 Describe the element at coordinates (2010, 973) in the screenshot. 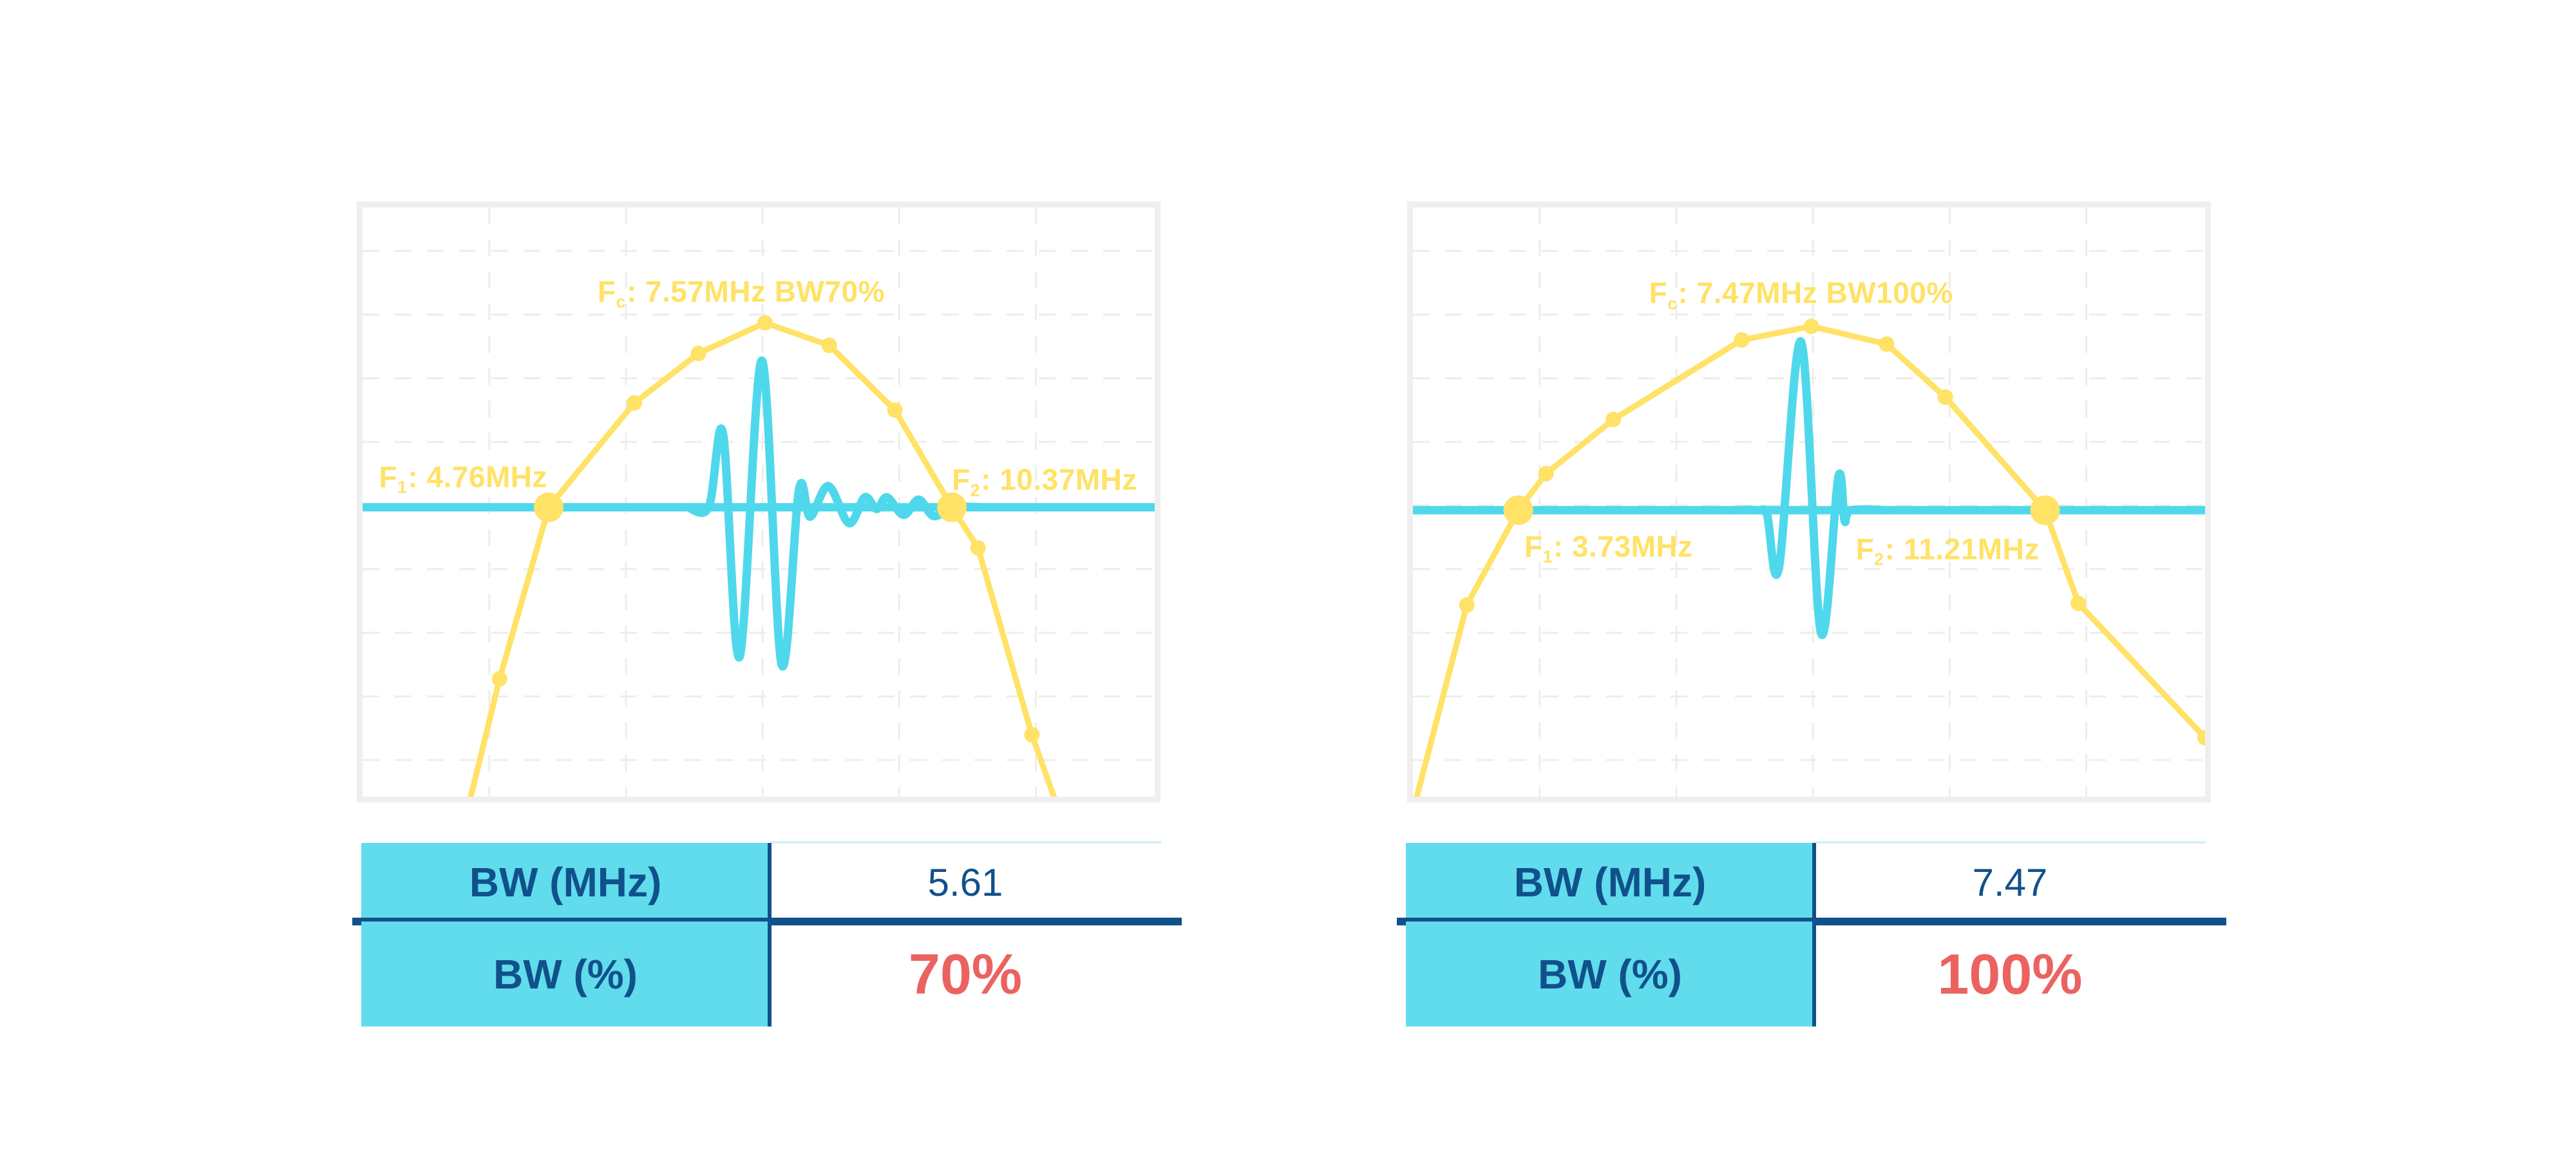

I see `bw-pct-value: 100%` at that location.